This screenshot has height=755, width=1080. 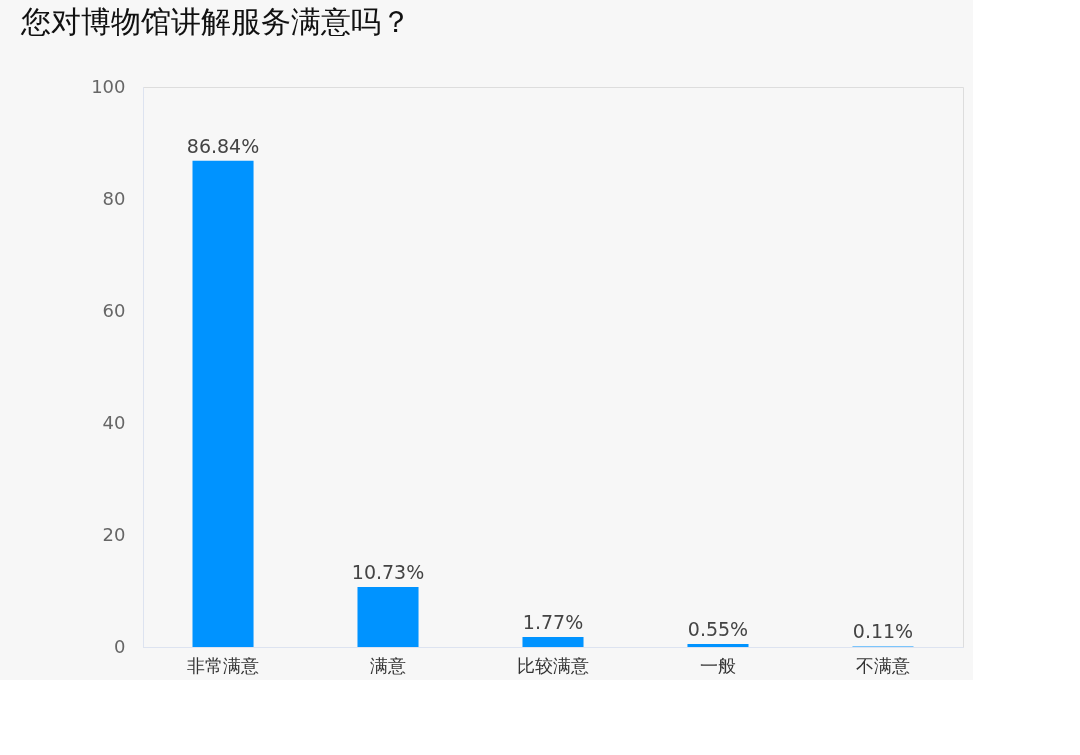 What do you see at coordinates (114, 310) in the screenshot?
I see `y-tick-label: 60` at bounding box center [114, 310].